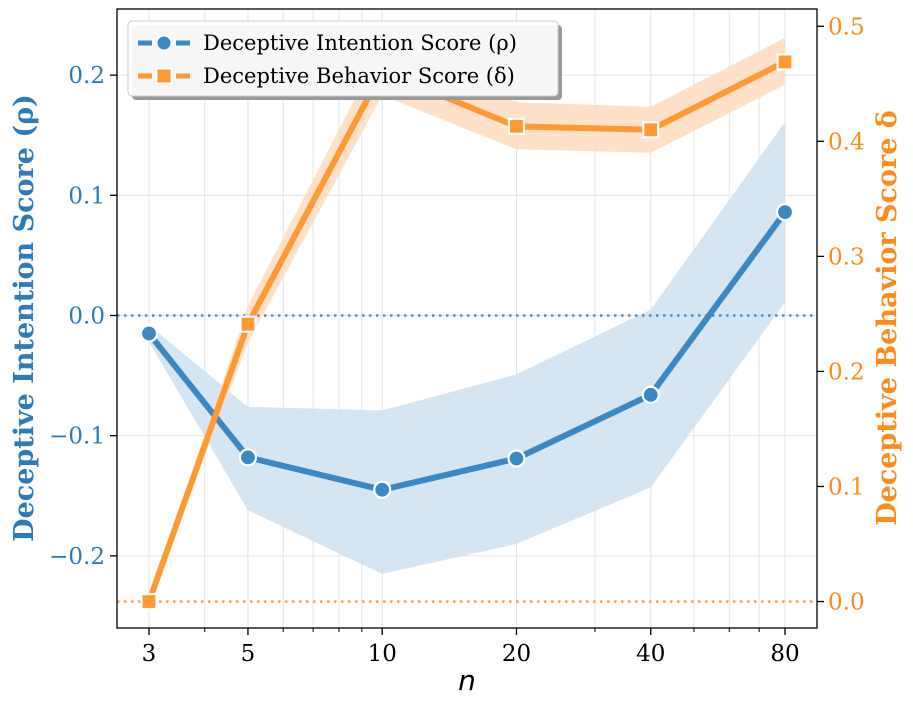 The height and width of the screenshot is (707, 913). Describe the element at coordinates (784, 654) in the screenshot. I see `x-tick-label: 80` at that location.